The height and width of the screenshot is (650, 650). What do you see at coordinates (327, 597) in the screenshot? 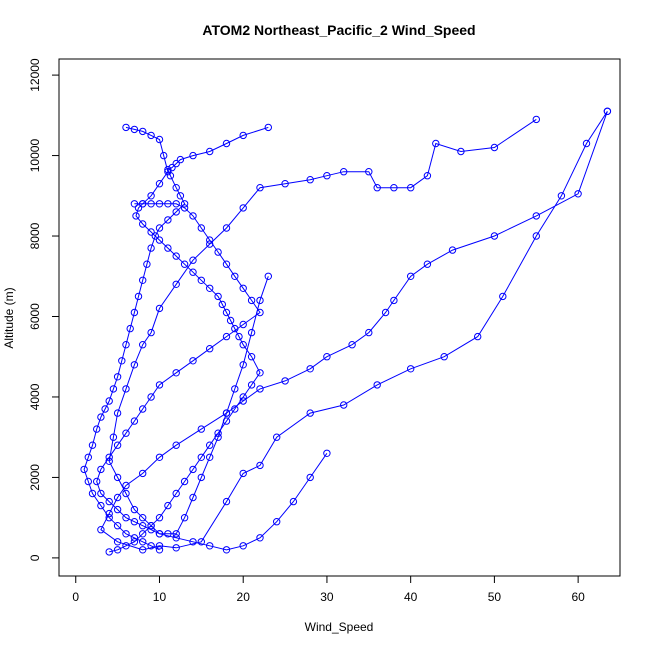
I see `x-tick-label: 30` at bounding box center [327, 597].